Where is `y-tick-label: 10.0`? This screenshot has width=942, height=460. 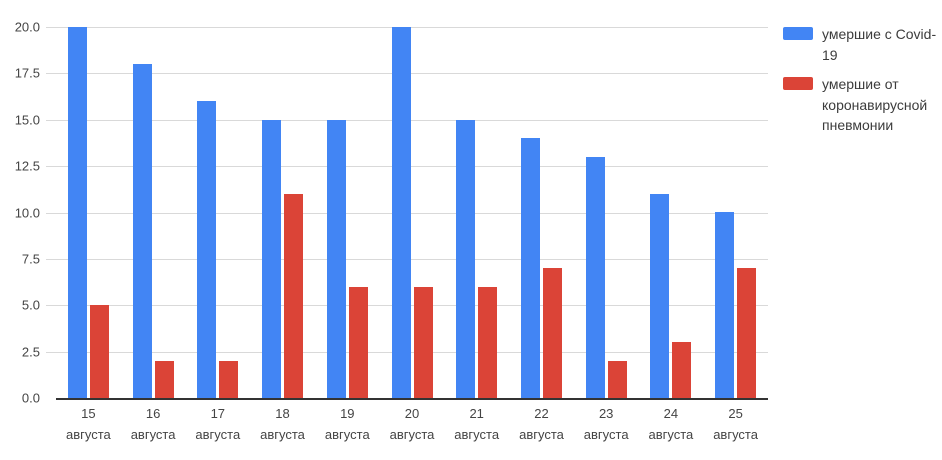
y-tick-label: 10.0 is located at coordinates (27, 212).